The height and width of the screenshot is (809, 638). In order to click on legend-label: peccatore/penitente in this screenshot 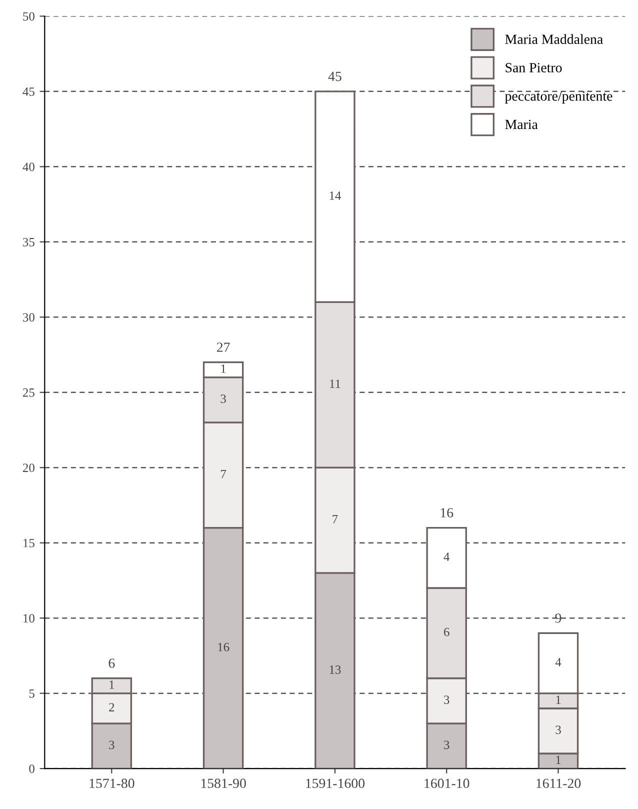, I will do `click(558, 97)`.